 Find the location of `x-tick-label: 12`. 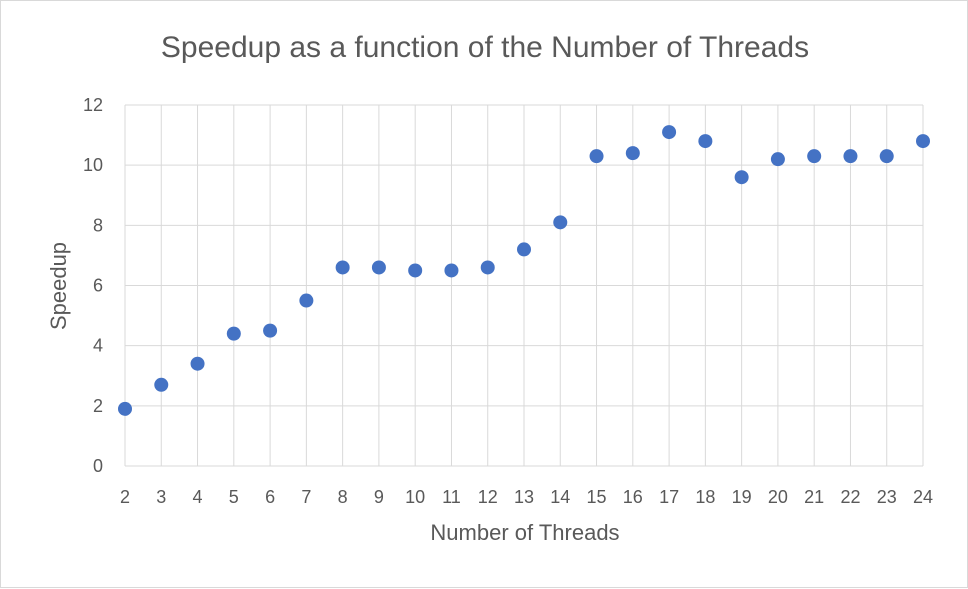

x-tick-label: 12 is located at coordinates (488, 497).